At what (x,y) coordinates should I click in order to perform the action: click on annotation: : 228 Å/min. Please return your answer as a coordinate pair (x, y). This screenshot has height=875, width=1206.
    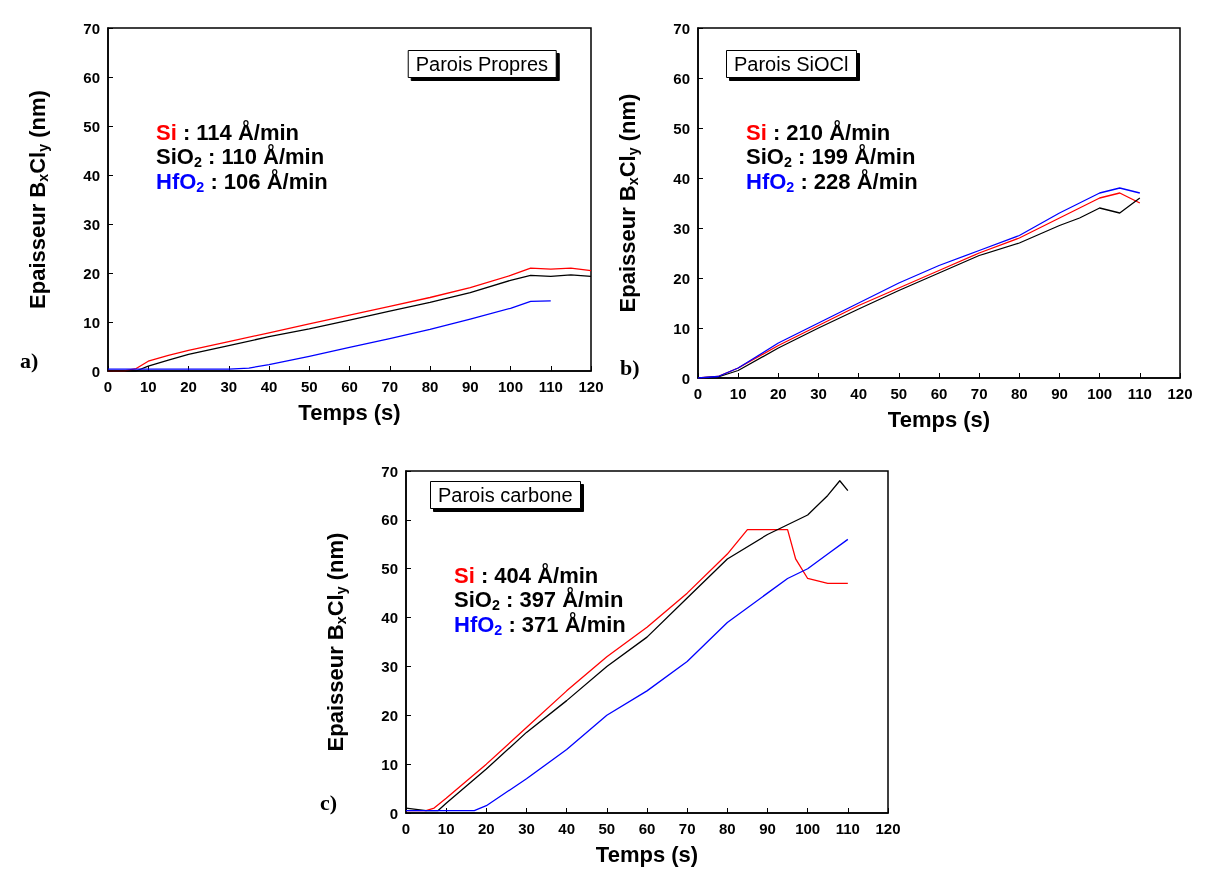
    Looking at the image, I should click on (856, 181).